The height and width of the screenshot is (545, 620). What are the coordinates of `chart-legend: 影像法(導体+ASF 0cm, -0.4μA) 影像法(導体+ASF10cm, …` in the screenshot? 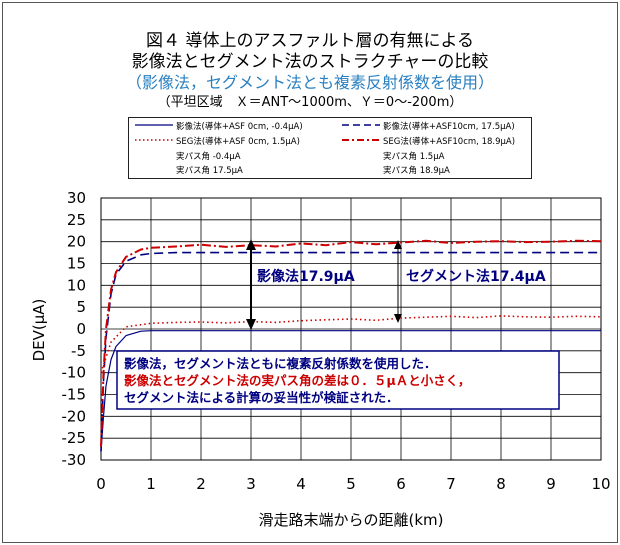 It's located at (330, 148).